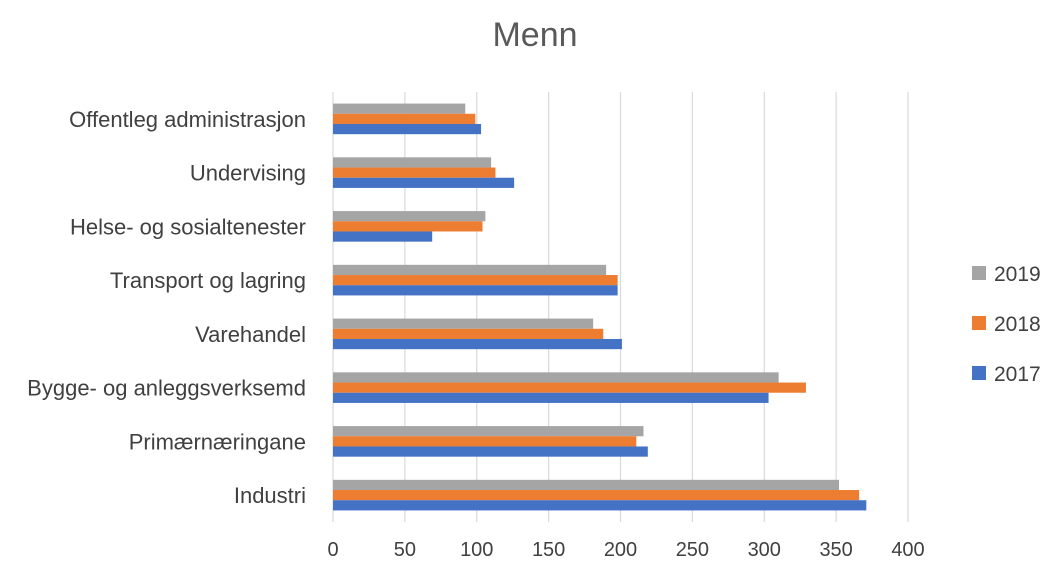 The height and width of the screenshot is (563, 1053). What do you see at coordinates (548, 550) in the screenshot?
I see `x-tick-label: 150` at bounding box center [548, 550].